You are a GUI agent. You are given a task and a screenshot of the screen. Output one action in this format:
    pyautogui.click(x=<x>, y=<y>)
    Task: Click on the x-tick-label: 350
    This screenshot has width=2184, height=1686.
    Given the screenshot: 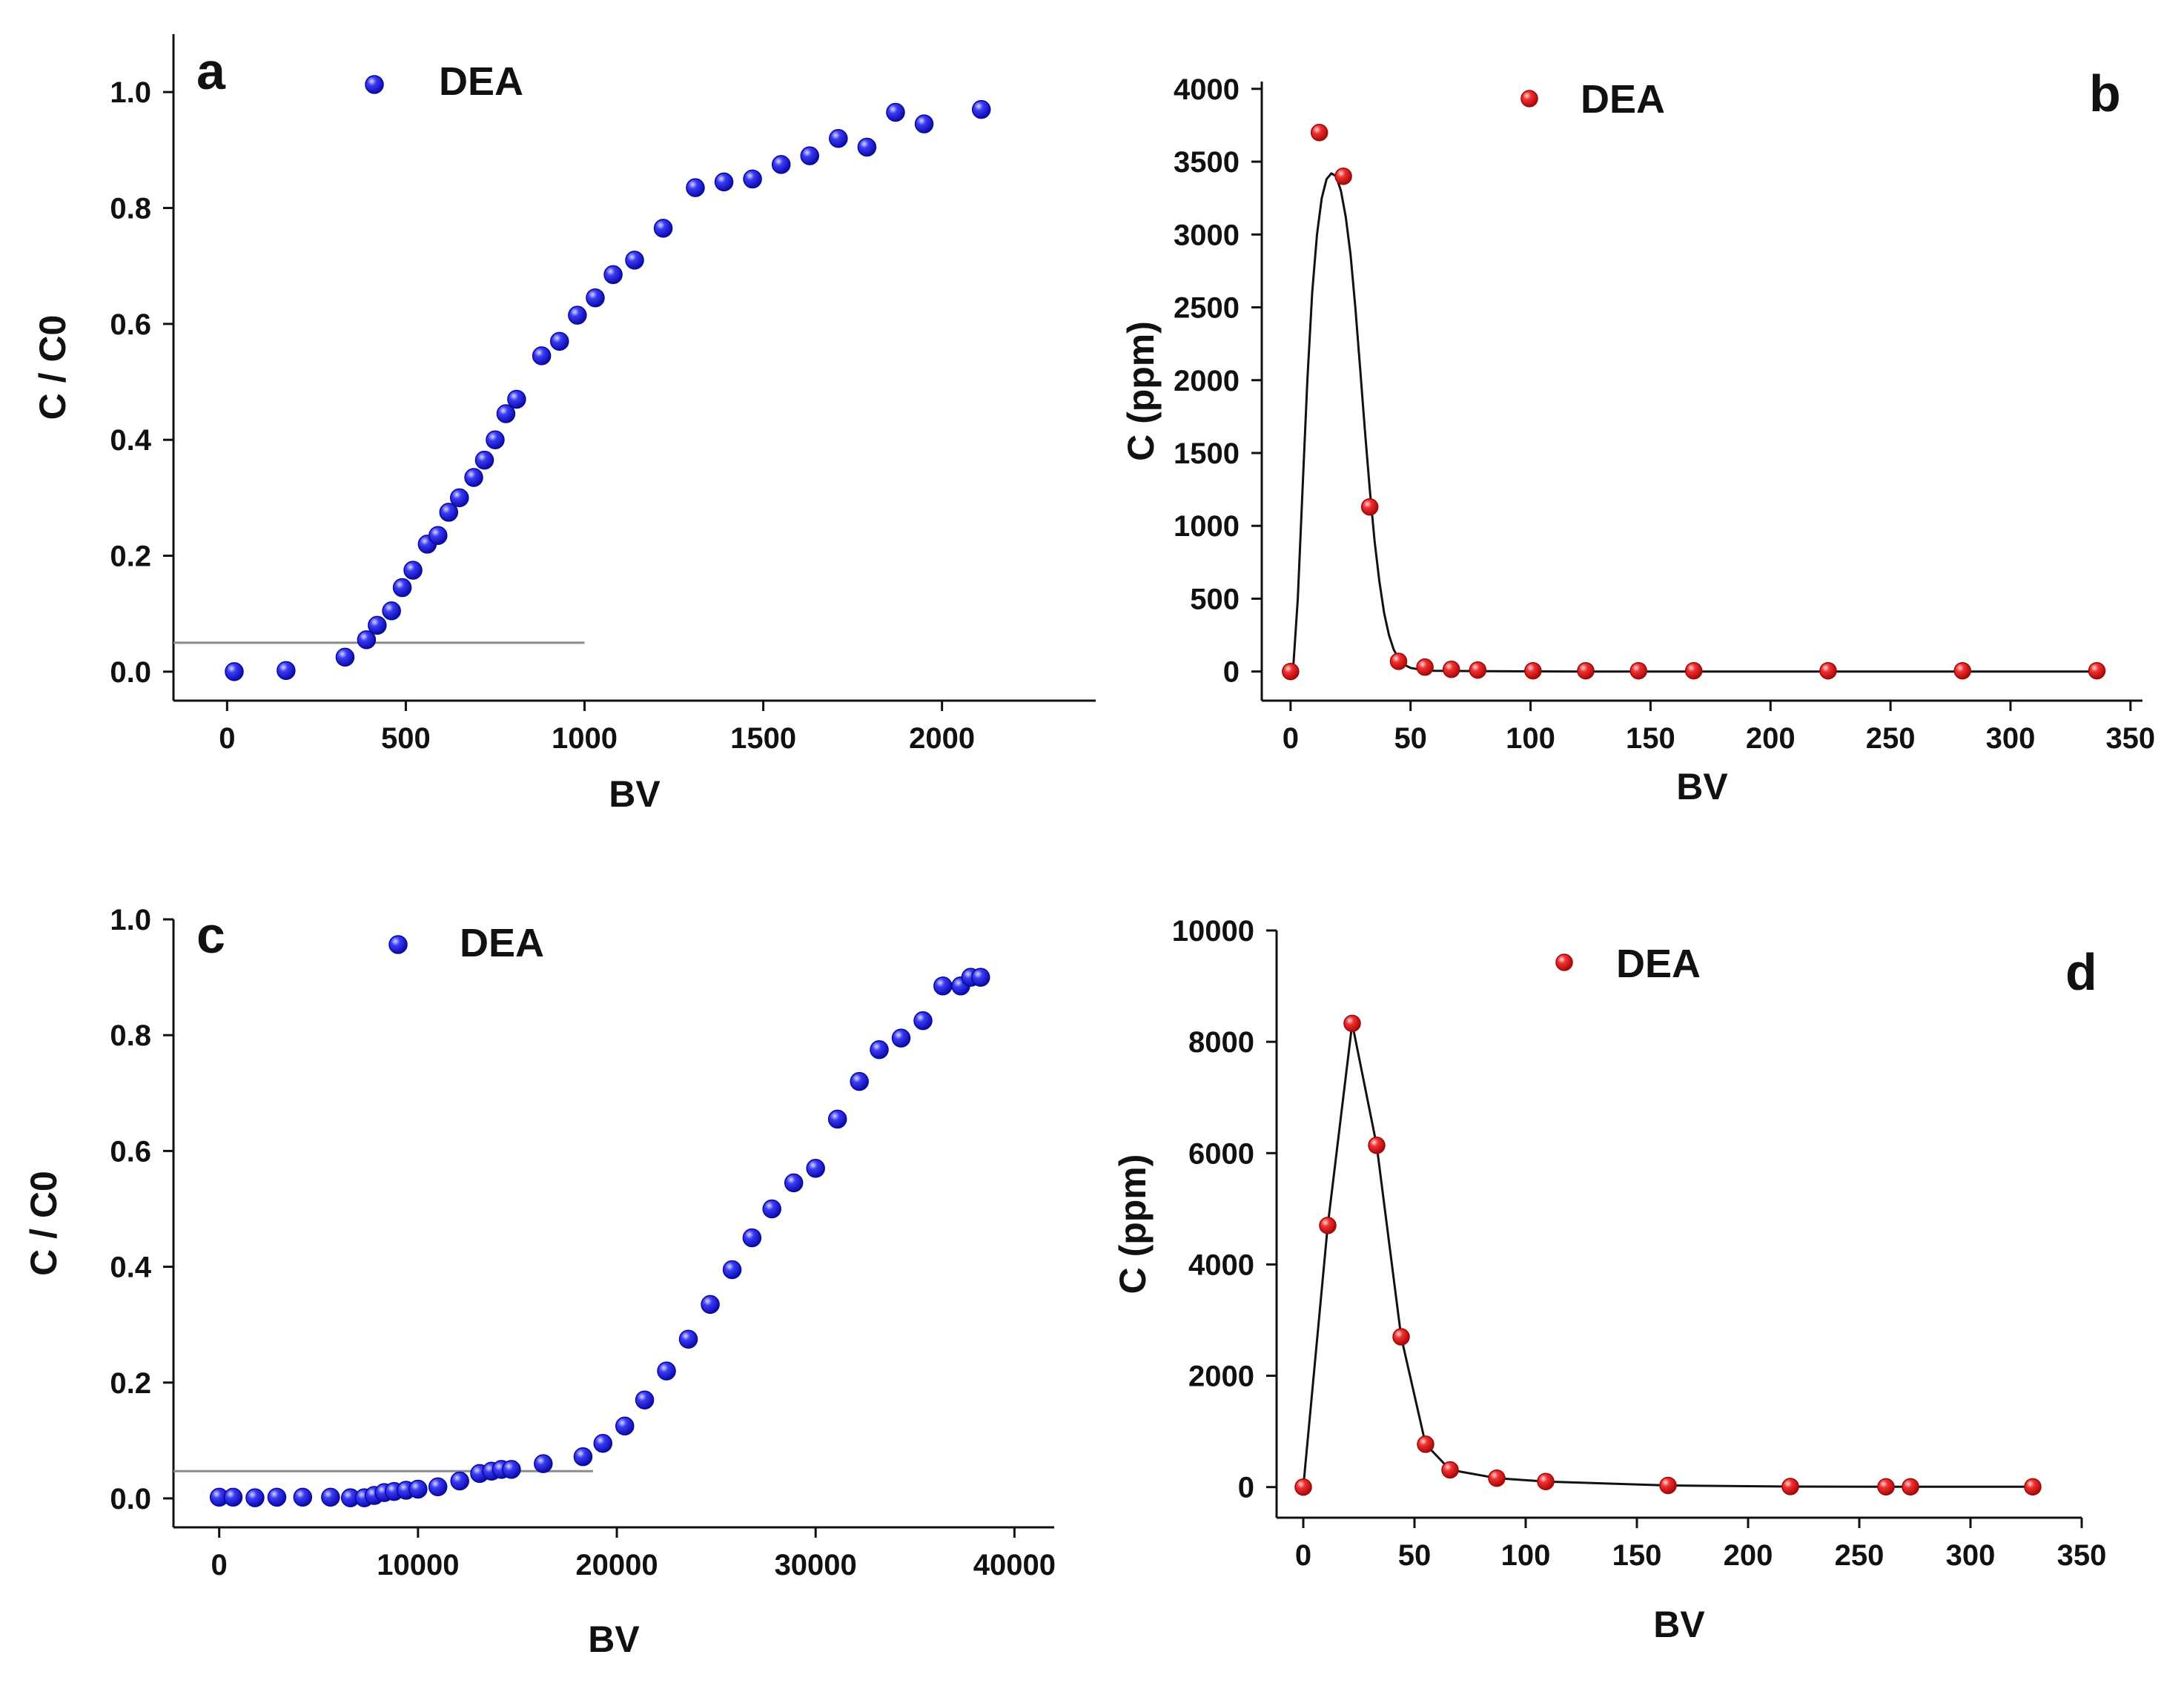 What is the action you would take?
    pyautogui.click(x=2082, y=1555)
    